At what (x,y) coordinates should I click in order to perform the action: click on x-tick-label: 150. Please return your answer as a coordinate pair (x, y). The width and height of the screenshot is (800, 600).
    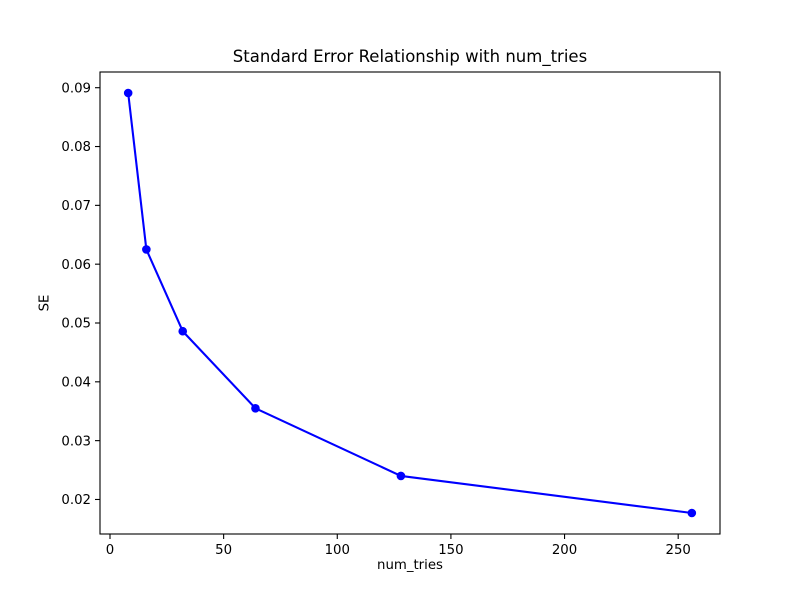
    Looking at the image, I should click on (450, 550).